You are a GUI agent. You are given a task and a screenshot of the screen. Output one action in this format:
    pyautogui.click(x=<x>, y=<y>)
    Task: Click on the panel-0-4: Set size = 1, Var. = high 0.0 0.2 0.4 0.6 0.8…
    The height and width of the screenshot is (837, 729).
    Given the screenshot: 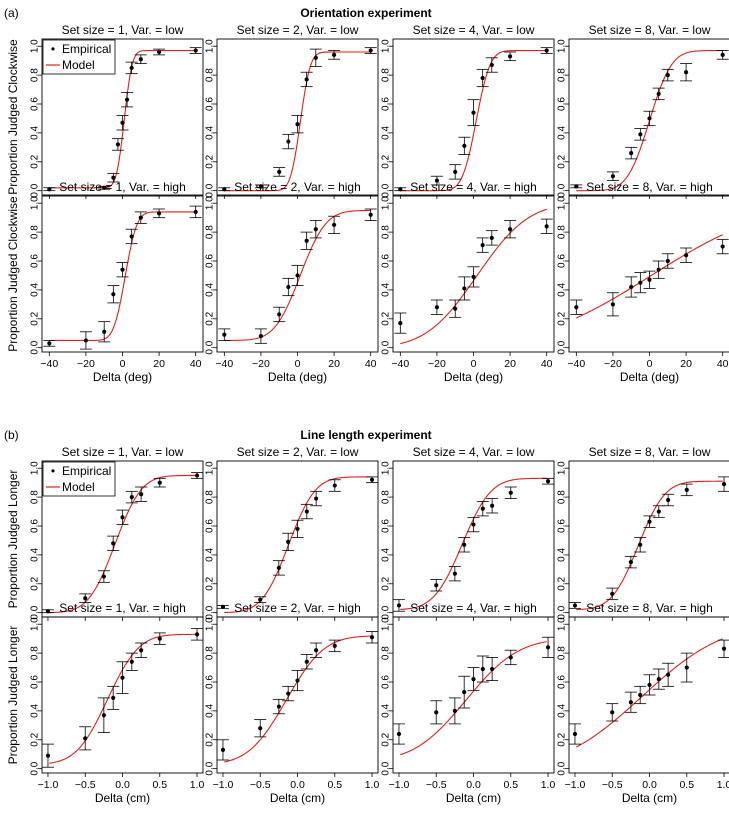 What is the action you would take?
    pyautogui.click(x=105, y=282)
    